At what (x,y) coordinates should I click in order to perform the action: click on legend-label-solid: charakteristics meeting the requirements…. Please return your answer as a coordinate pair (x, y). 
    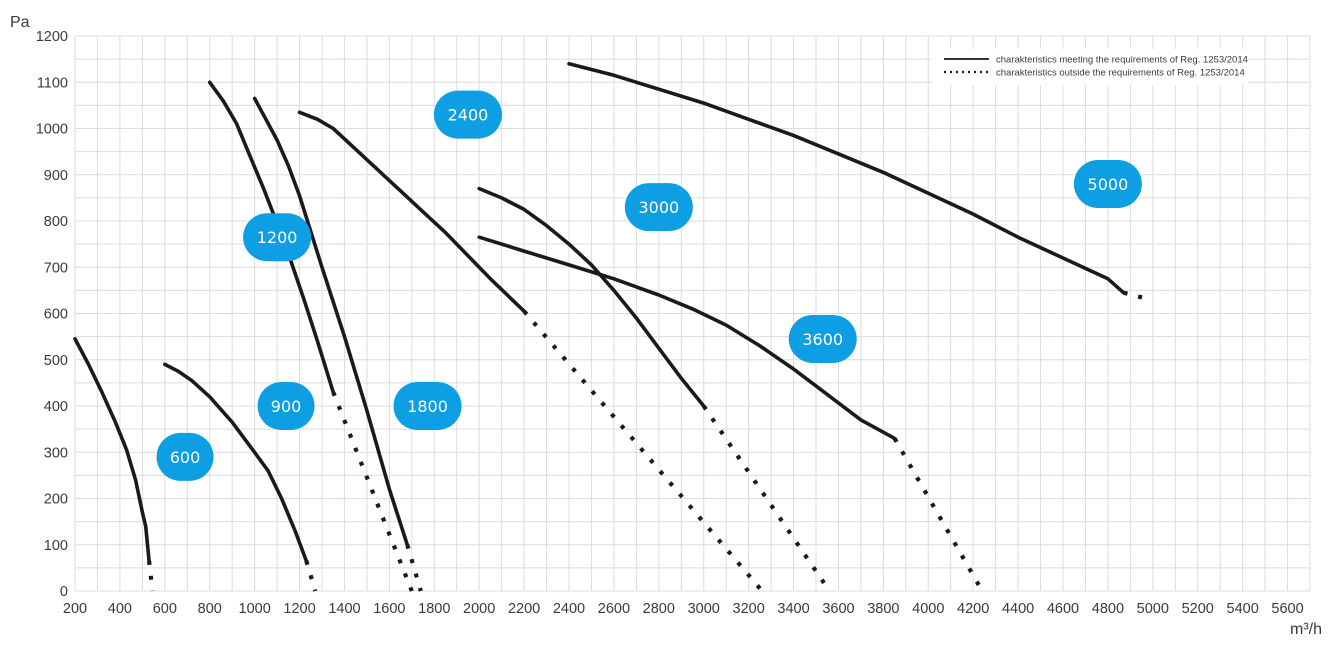
    Looking at the image, I should click on (1122, 60).